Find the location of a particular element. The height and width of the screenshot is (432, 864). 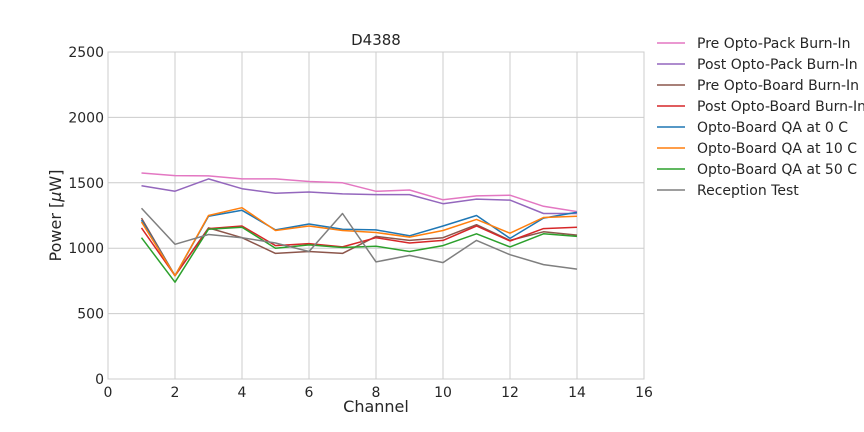

y-tick-label: 1500 is located at coordinates (86, 184).